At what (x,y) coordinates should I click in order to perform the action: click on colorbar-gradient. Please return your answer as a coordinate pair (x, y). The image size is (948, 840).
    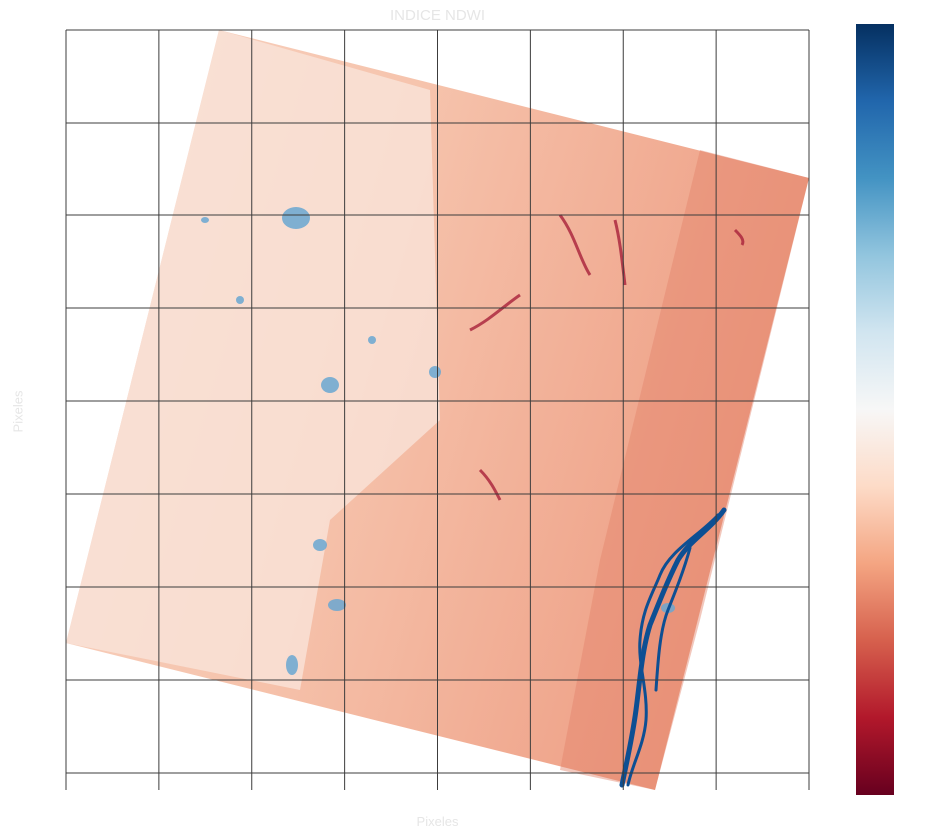
    Looking at the image, I should click on (875, 409).